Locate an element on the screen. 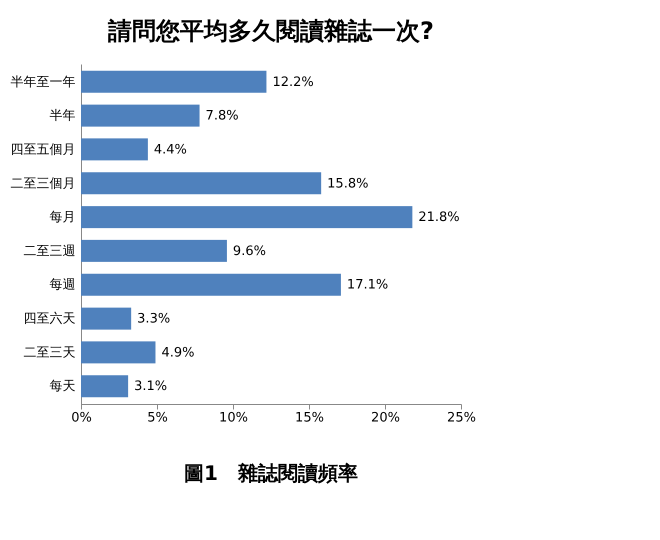 Image resolution: width=660 pixels, height=540 pixels. data-label: 3.1% is located at coordinates (151, 386).